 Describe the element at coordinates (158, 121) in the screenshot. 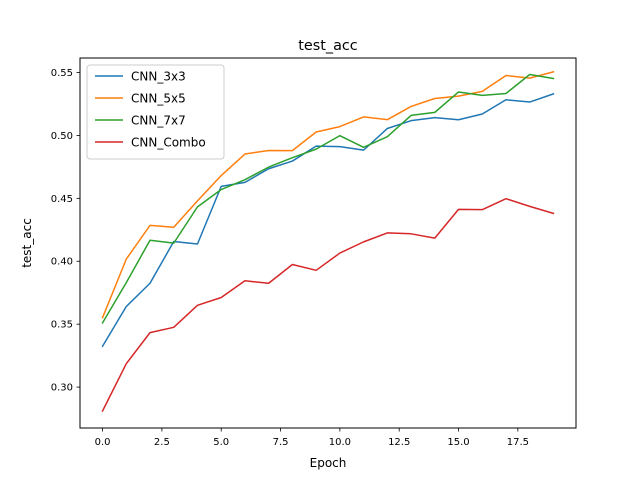

I see `legend-label: CNN_7x7` at that location.